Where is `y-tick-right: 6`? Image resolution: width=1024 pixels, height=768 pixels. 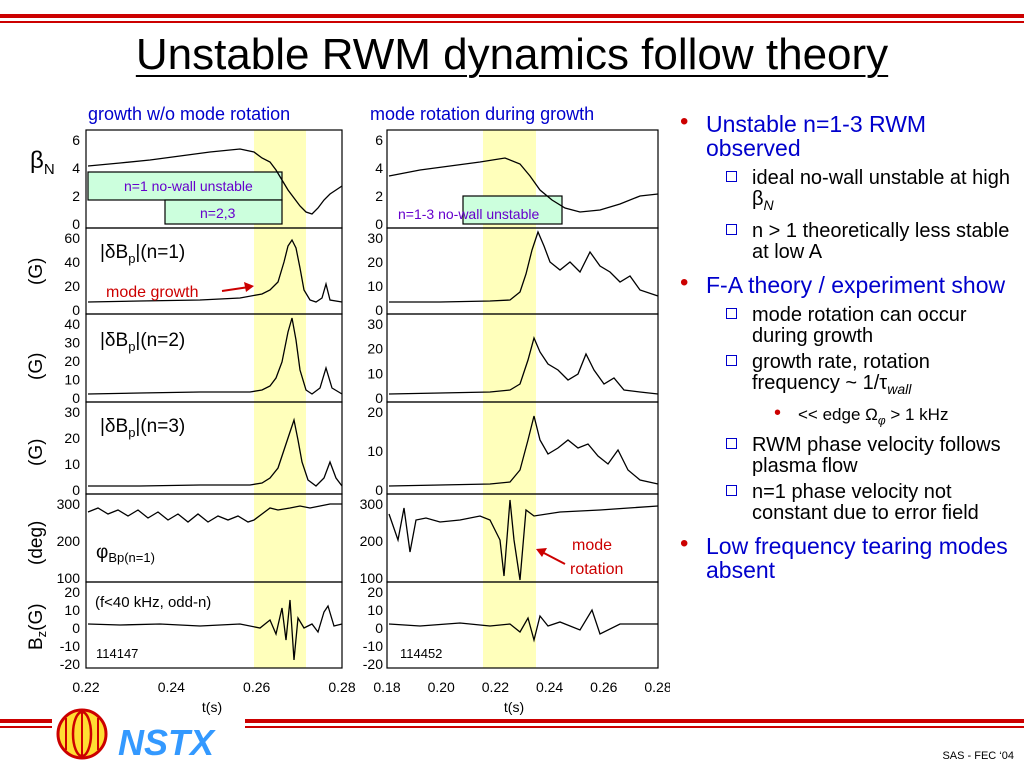
y-tick-right: 6 is located at coordinates (379, 140).